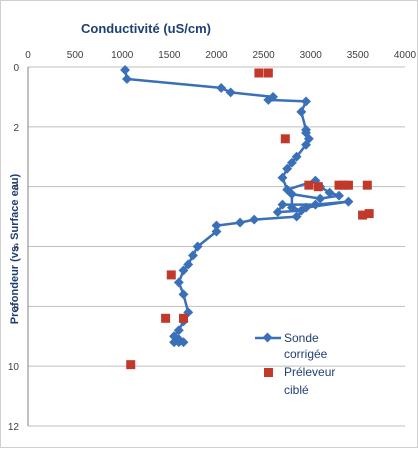 This screenshot has height=449, width=418. Describe the element at coordinates (16, 128) in the screenshot. I see `y-tick-label: 2` at that location.